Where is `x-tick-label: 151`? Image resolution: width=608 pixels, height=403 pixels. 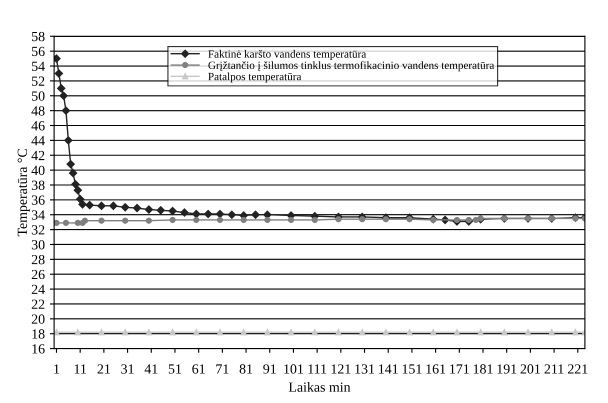 x-tick-label: 151 is located at coordinates (412, 369).